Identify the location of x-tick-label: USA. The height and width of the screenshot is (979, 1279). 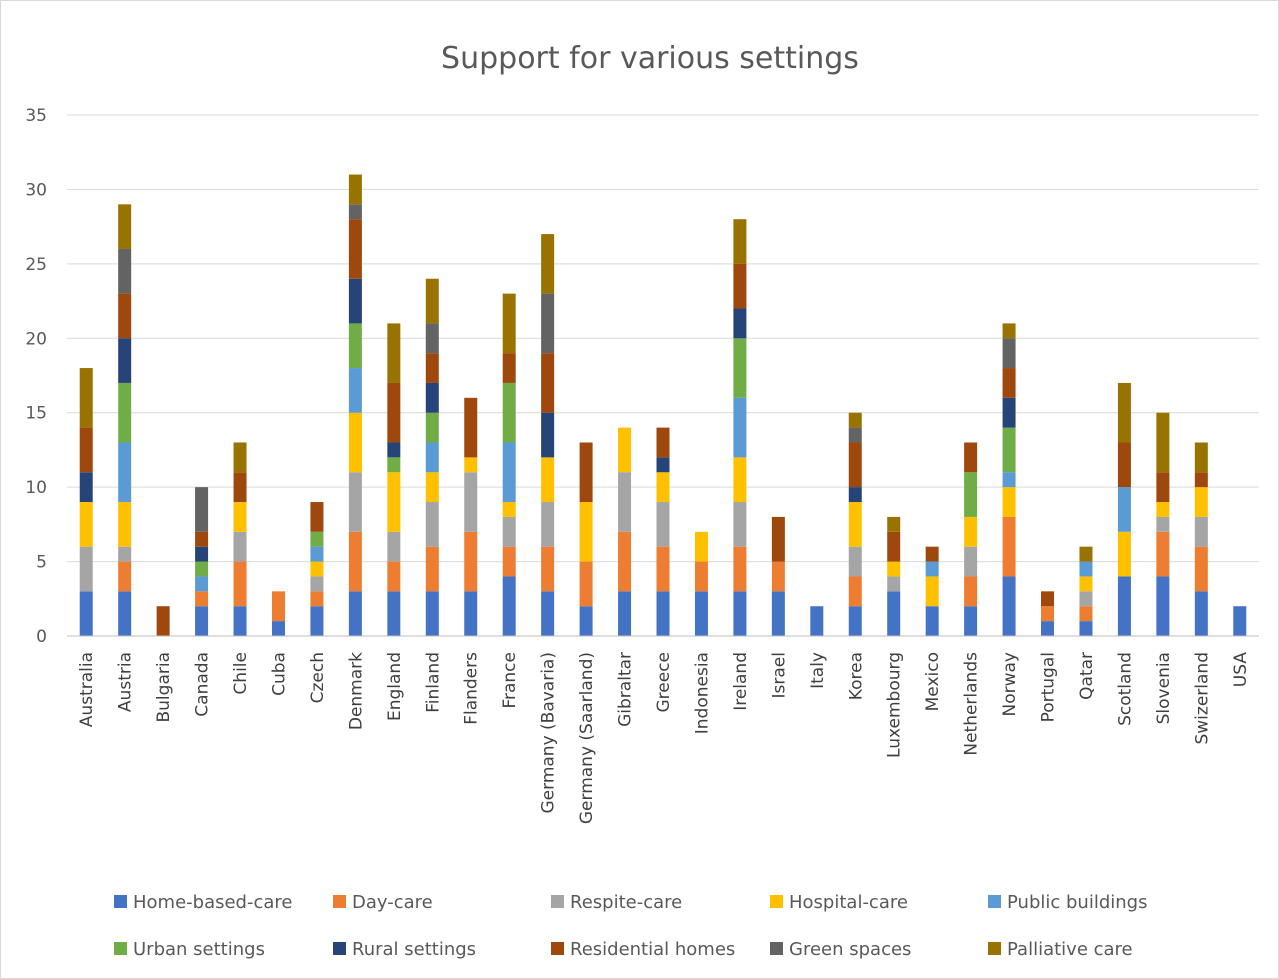
(1241, 670).